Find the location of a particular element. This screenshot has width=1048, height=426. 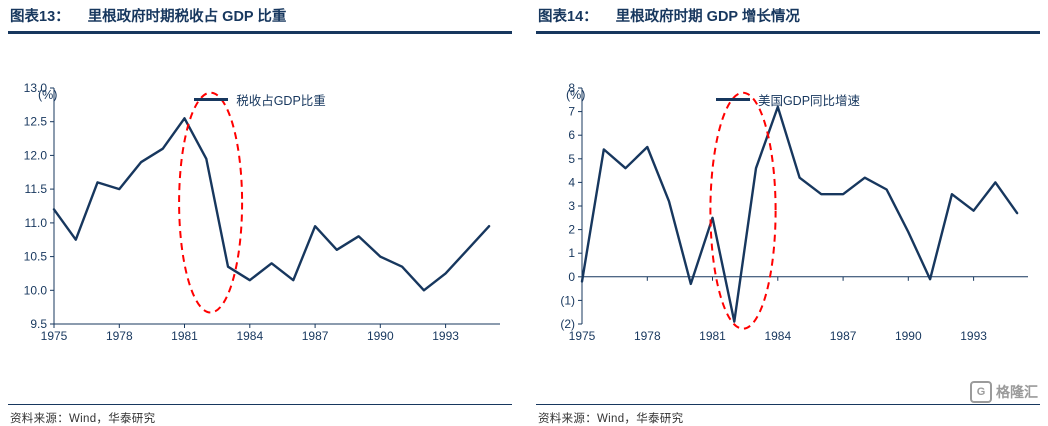

figure13-legend: 税收占GDP比重 is located at coordinates (260, 99).